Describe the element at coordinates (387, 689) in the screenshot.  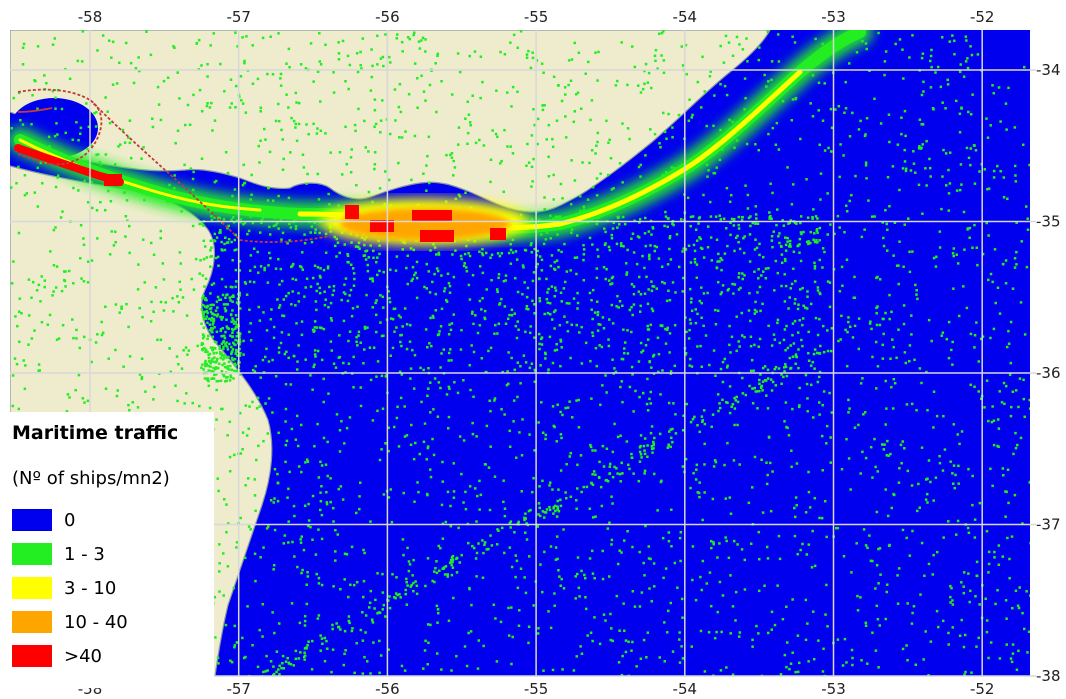
I see `longitude-tick-bottom: -56` at that location.